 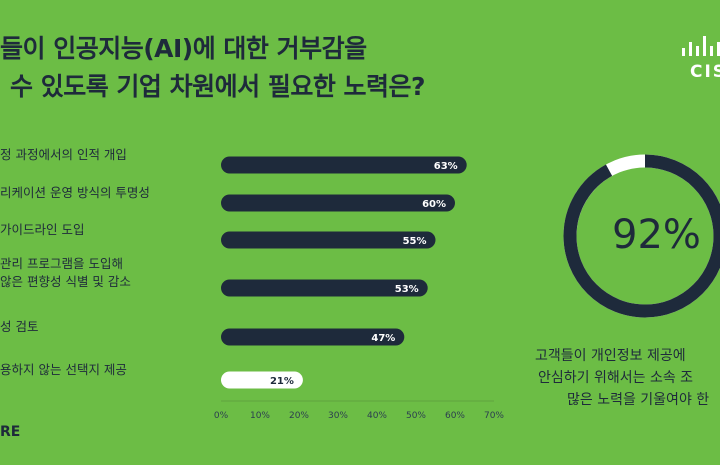 What do you see at coordinates (338, 416) in the screenshot?
I see `x-tick-label: 30%` at bounding box center [338, 416].